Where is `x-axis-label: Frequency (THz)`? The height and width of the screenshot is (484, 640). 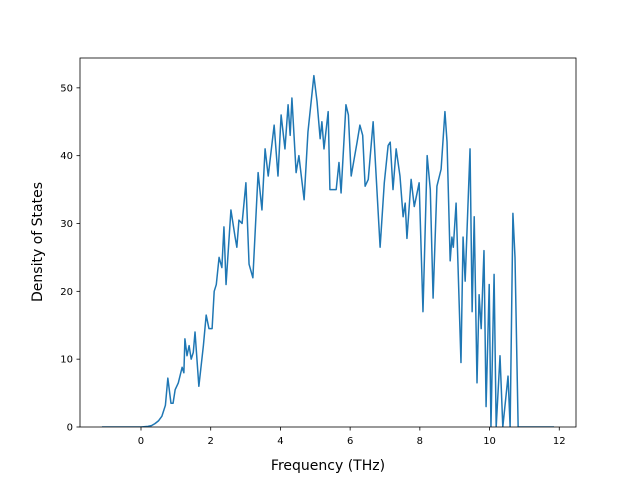
x-axis-label: Frequency (THz) is located at coordinates (328, 466).